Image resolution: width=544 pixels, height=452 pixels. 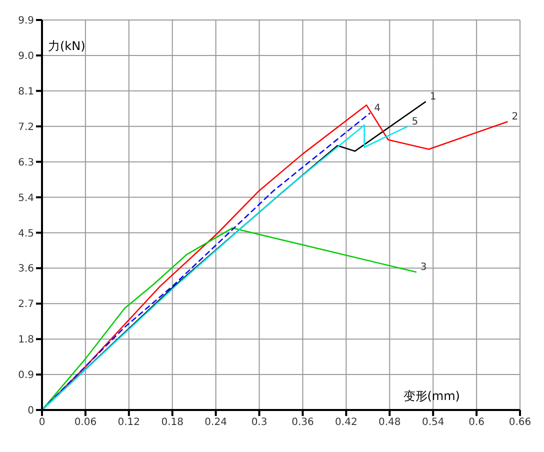 I want to click on x-tick-label: 0.3, so click(x=259, y=422).